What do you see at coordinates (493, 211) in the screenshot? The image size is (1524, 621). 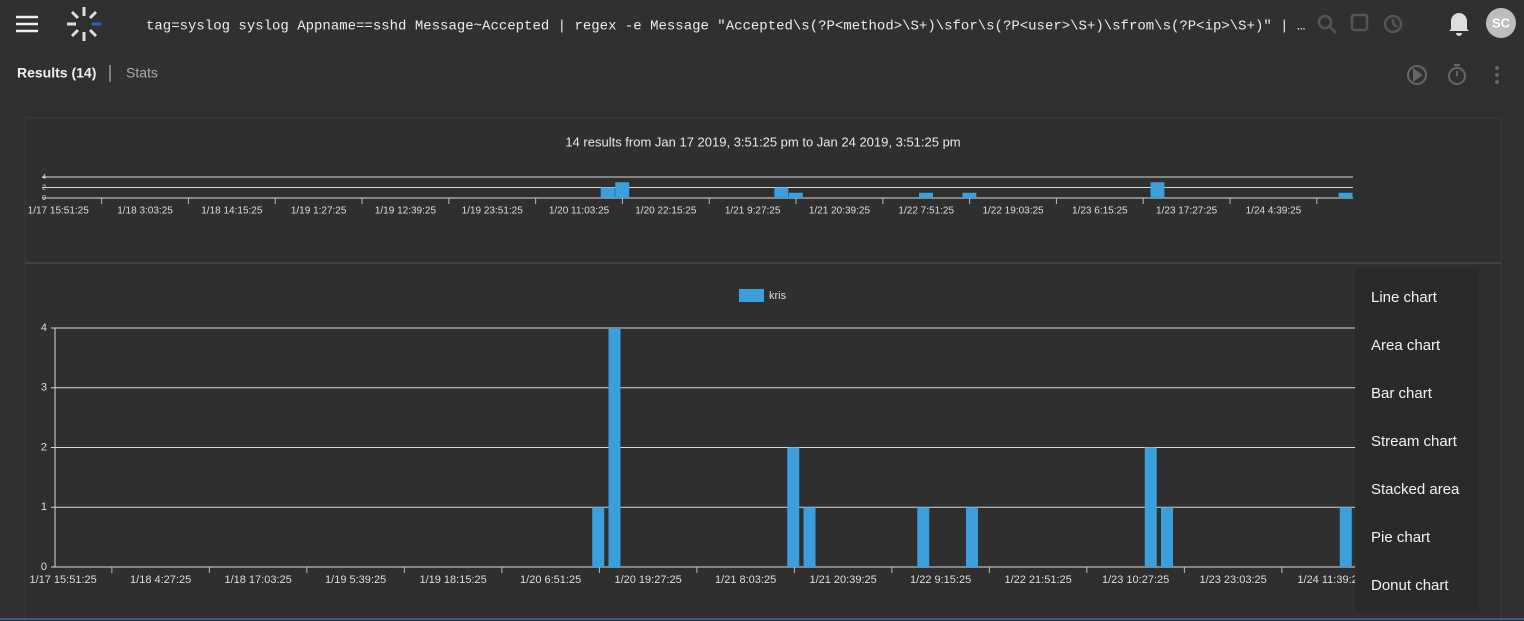 I see `x-tick-label: 1/19 23:51:25` at bounding box center [493, 211].